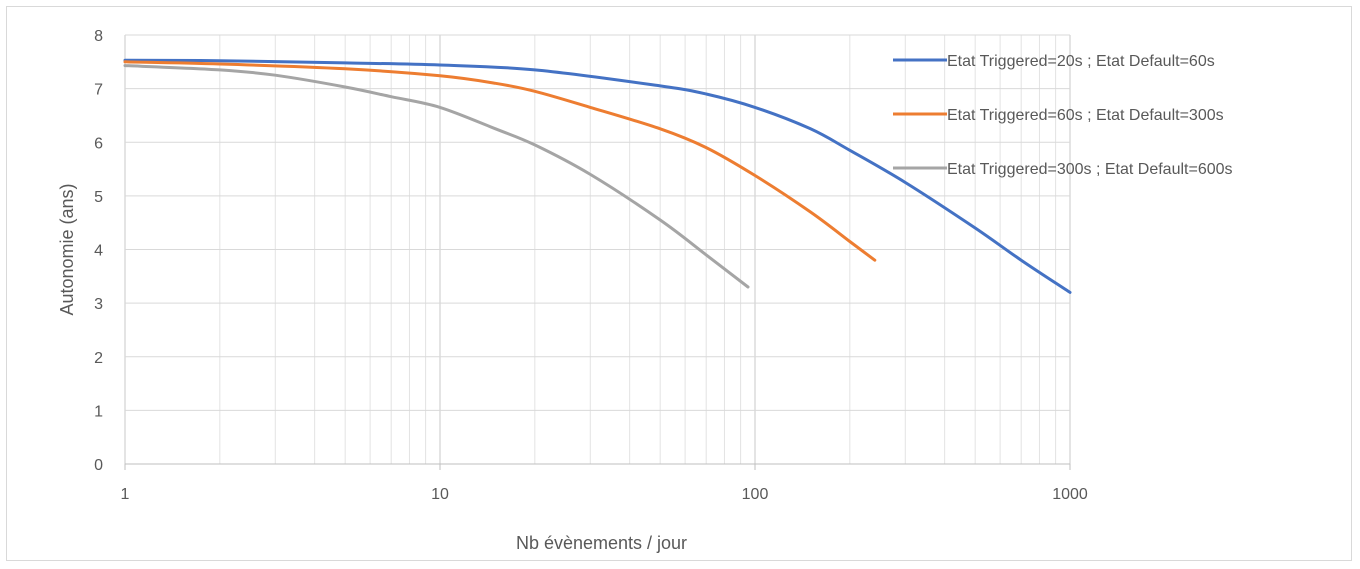 This screenshot has width=1360, height=569. I want to click on legend-label-1: Etat Triggered=20s ; Etat Default=60s, so click(1081, 61).